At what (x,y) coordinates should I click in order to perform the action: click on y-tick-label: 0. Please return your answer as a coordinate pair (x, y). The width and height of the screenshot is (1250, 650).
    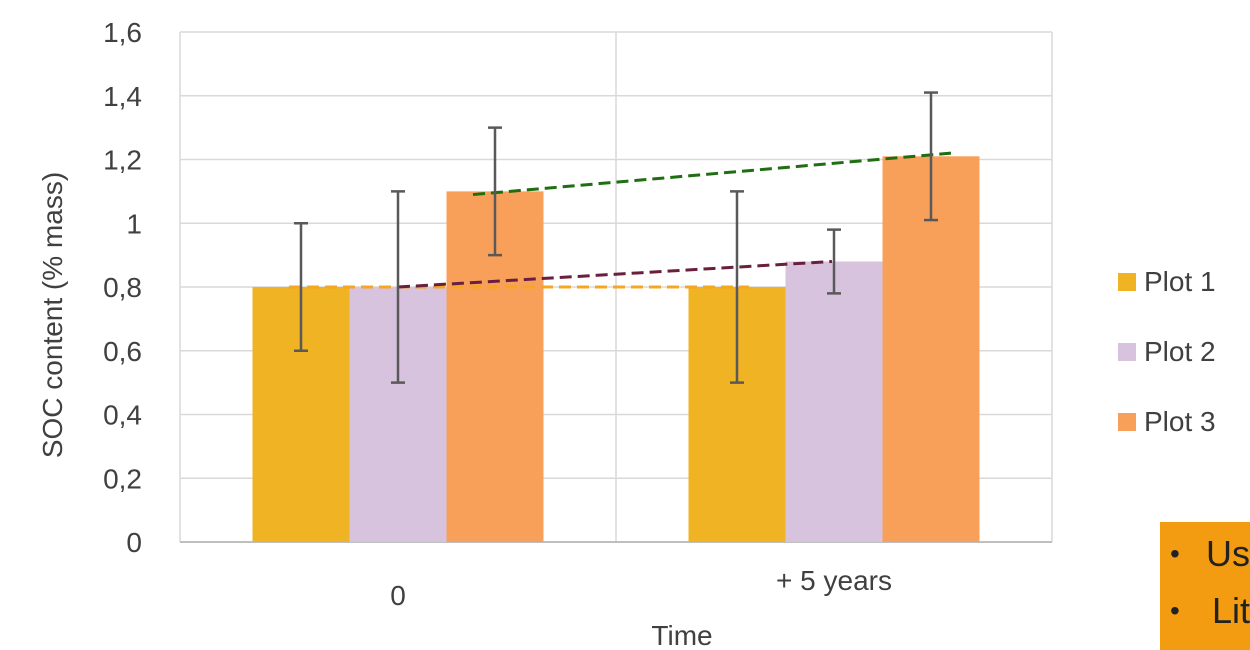
    Looking at the image, I should click on (134, 542).